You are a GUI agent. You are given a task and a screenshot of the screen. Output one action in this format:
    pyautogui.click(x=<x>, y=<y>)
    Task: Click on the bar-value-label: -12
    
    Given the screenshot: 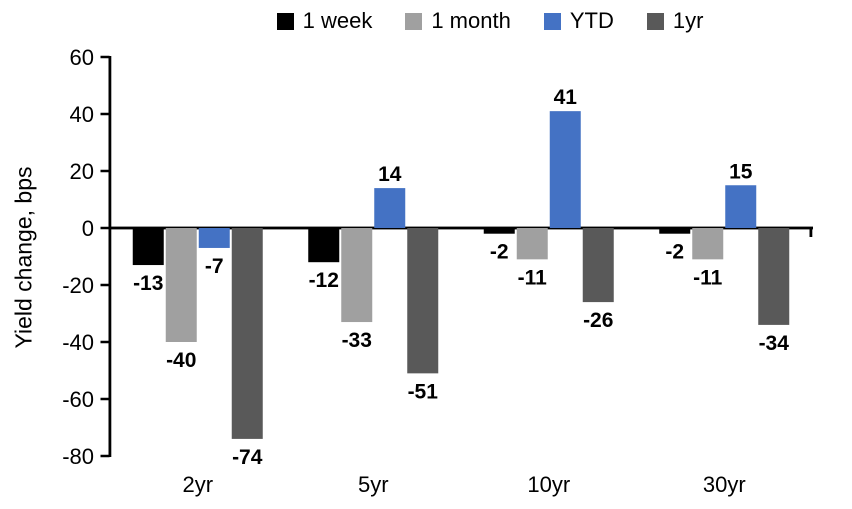 What is the action you would take?
    pyautogui.click(x=324, y=280)
    